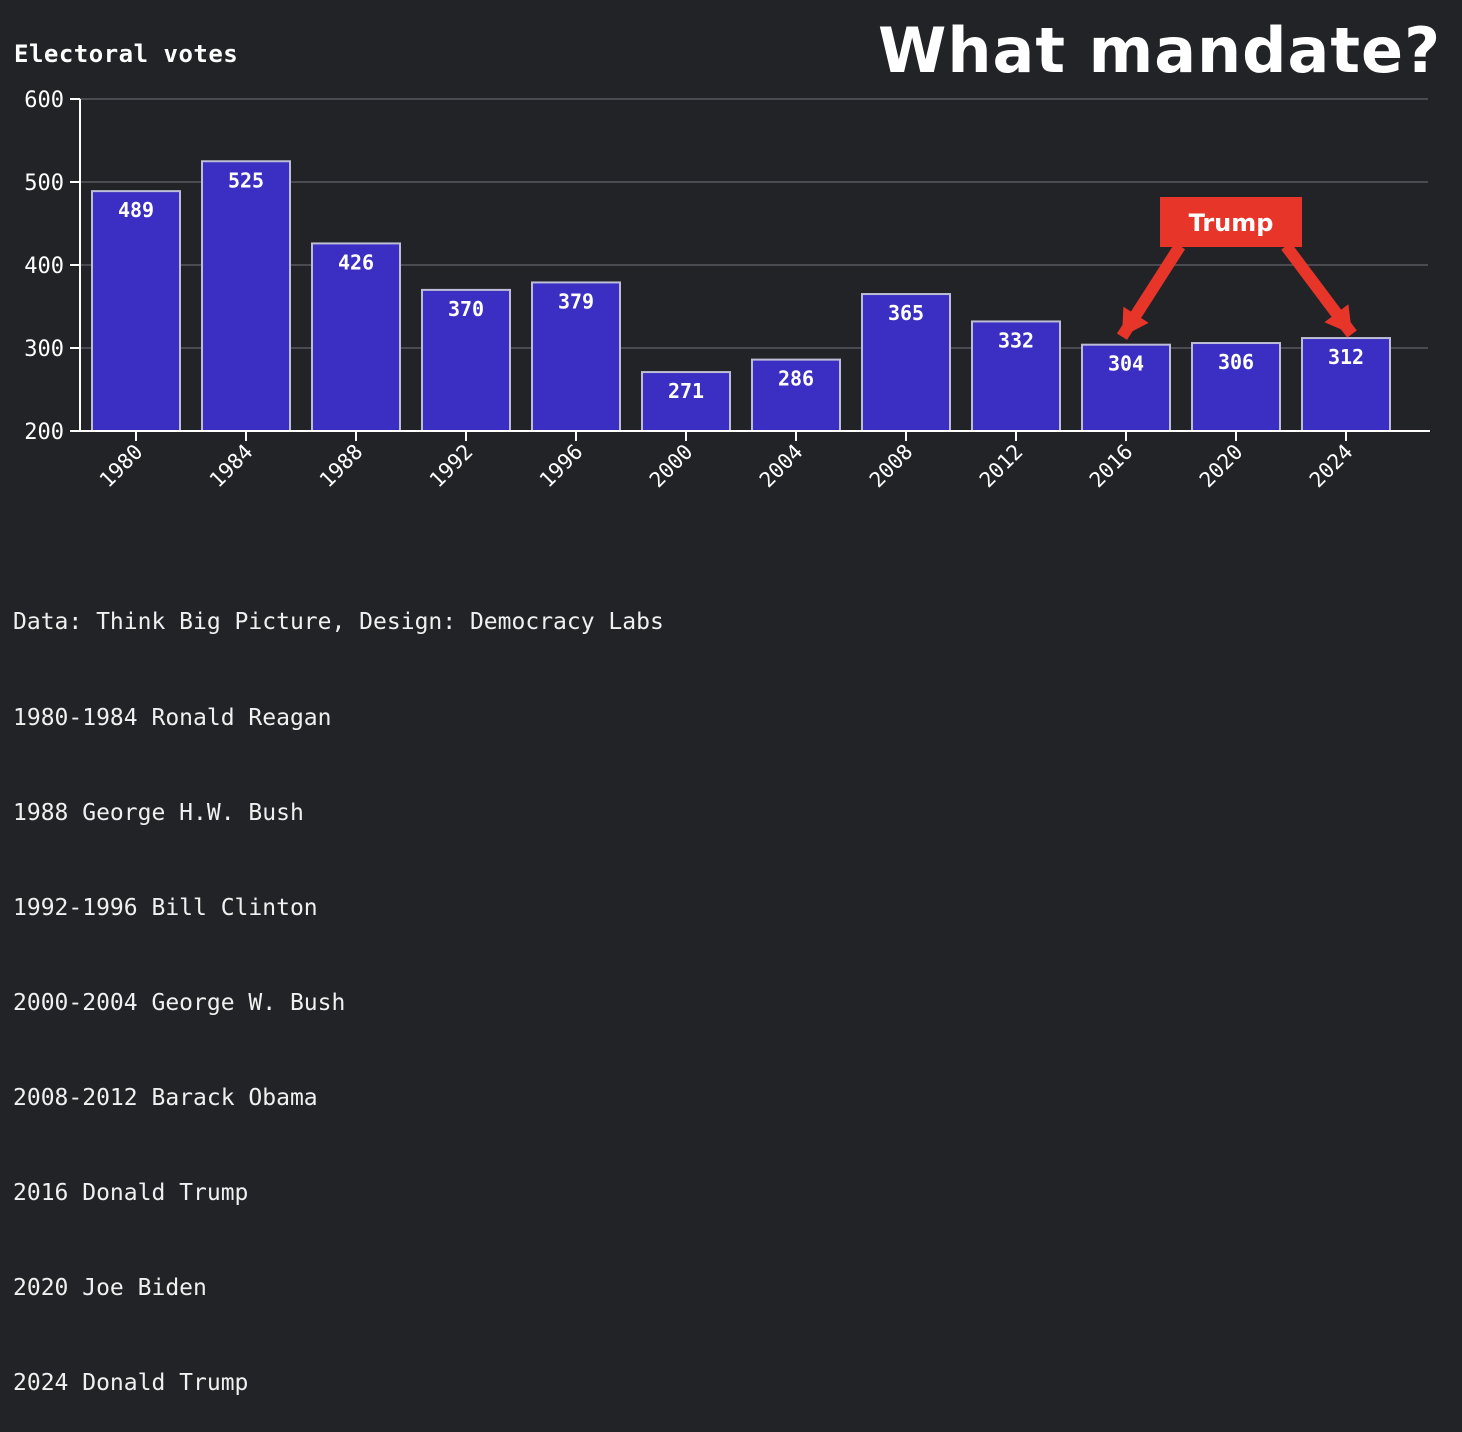 This screenshot has width=1462, height=1432. I want to click on x-tick-label: 1992, so click(451, 466).